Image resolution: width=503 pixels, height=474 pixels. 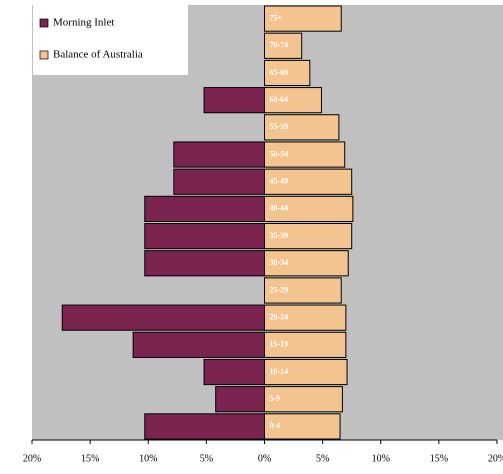 What do you see at coordinates (279, 153) in the screenshot?
I see `category-label: 50-54` at bounding box center [279, 153].